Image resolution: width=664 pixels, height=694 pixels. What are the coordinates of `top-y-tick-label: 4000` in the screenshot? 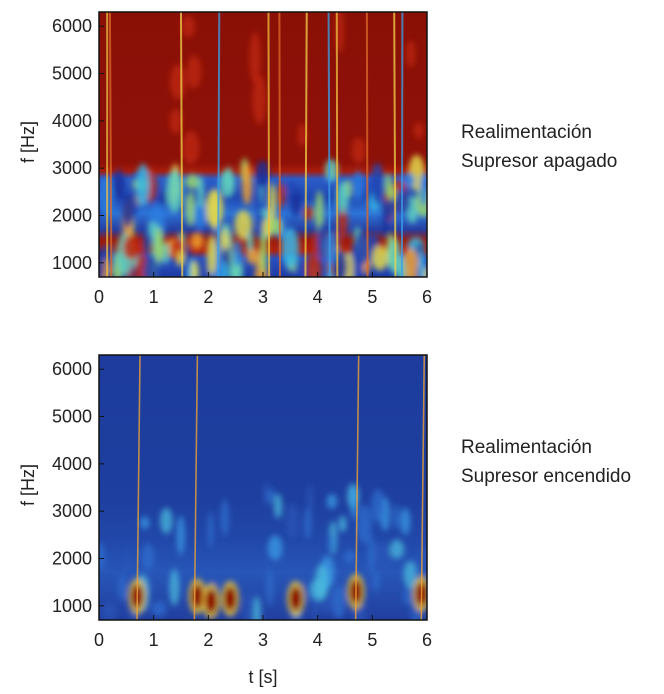 It's located at (72, 121).